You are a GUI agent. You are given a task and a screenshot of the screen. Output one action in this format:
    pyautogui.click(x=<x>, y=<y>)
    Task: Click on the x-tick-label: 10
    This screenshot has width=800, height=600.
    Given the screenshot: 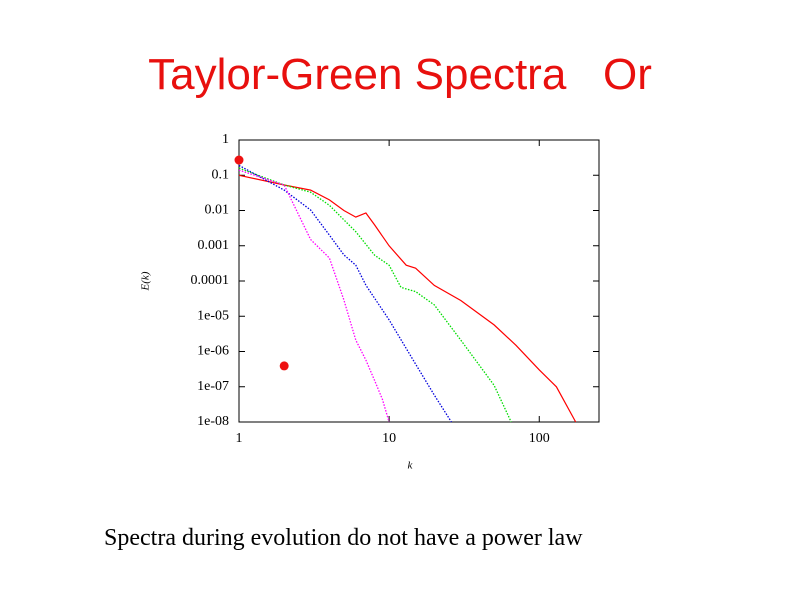 What is the action you would take?
    pyautogui.click(x=389, y=438)
    